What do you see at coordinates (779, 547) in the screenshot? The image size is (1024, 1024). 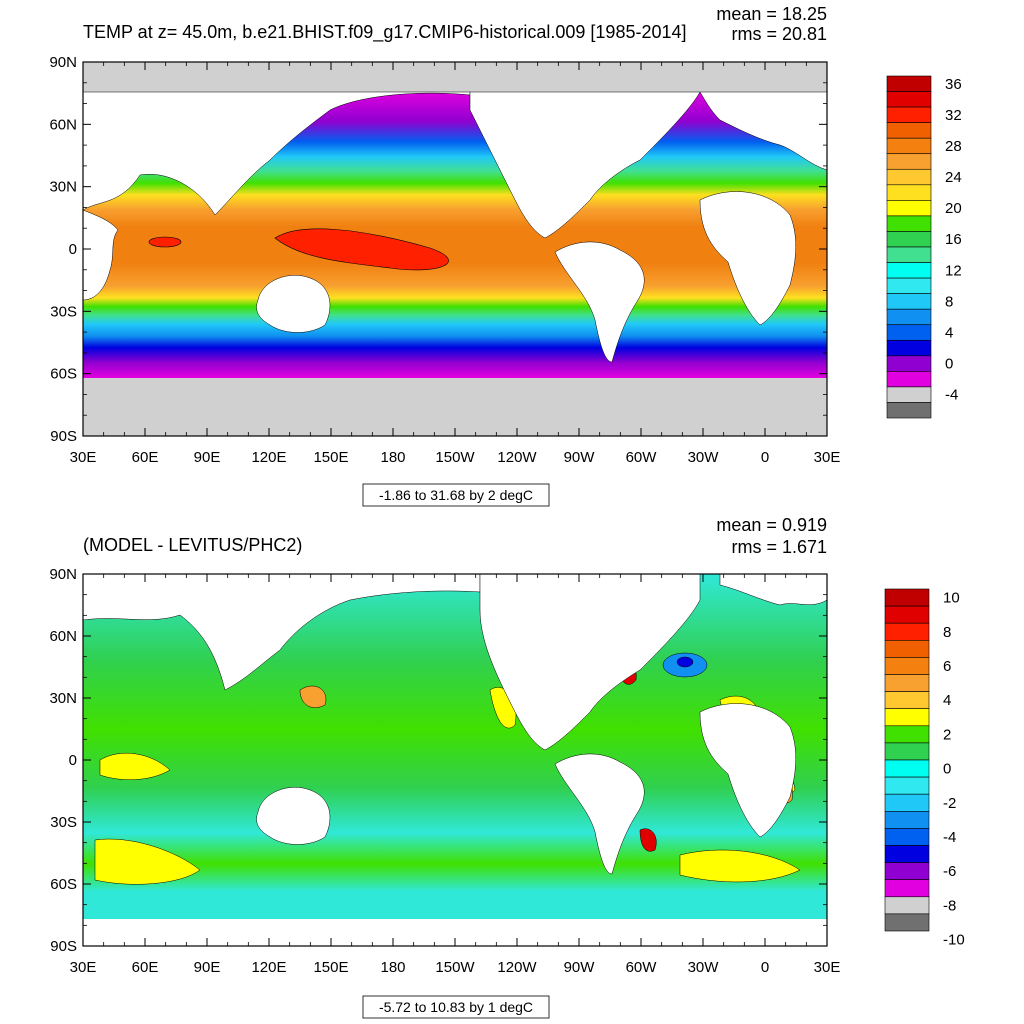 I see `bottom-rms-stat: rms = 1.671` at bounding box center [779, 547].